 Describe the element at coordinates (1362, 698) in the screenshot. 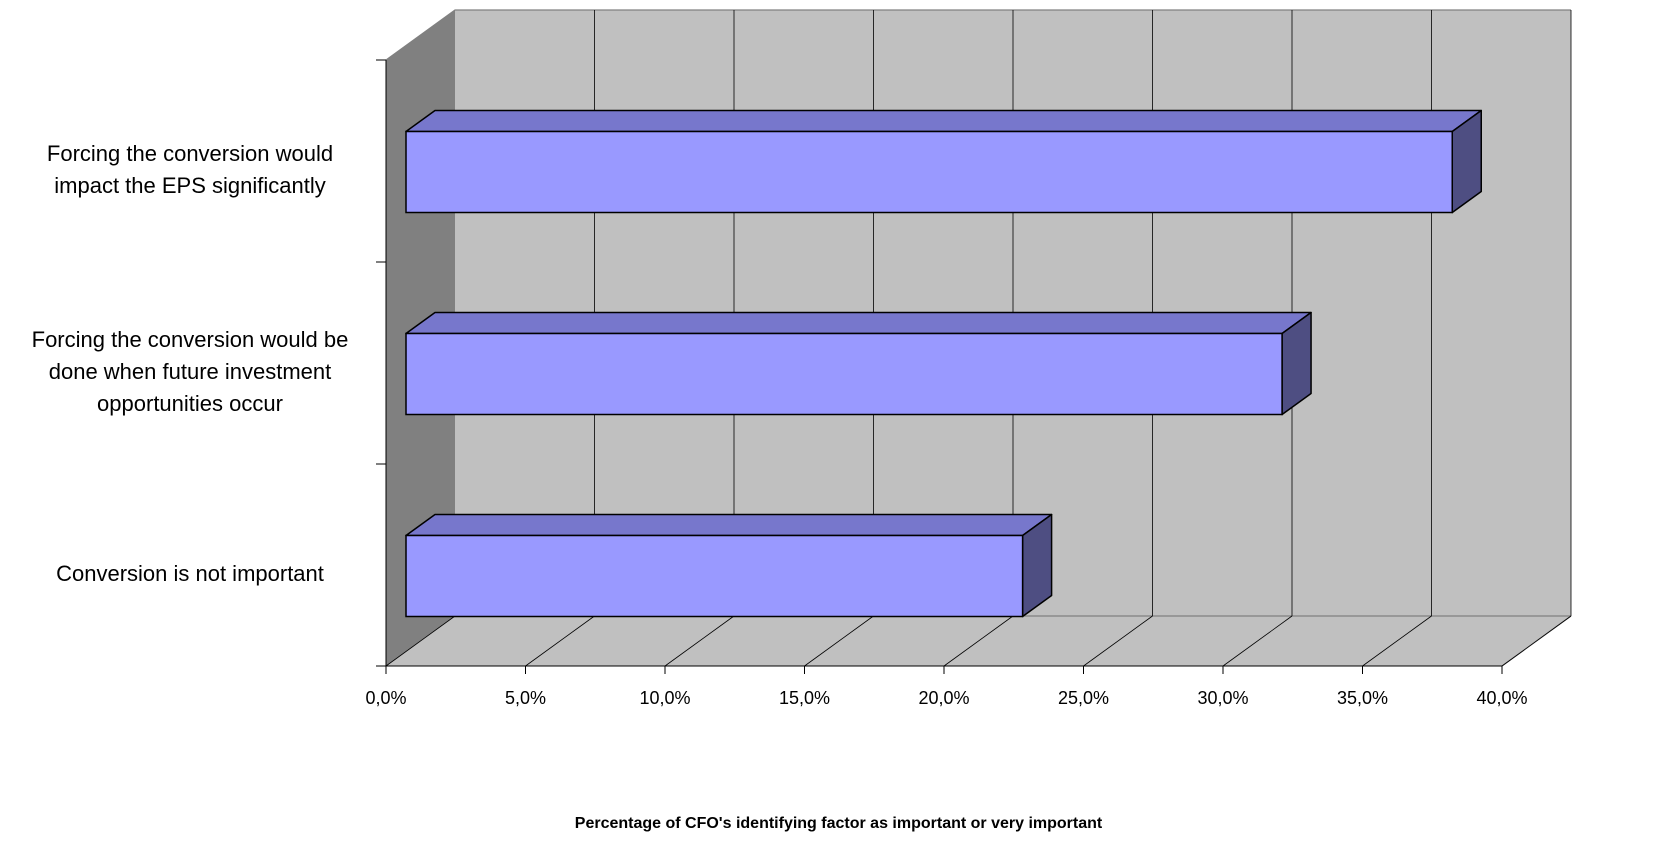

I see `x-tick-label: 35,0%` at that location.